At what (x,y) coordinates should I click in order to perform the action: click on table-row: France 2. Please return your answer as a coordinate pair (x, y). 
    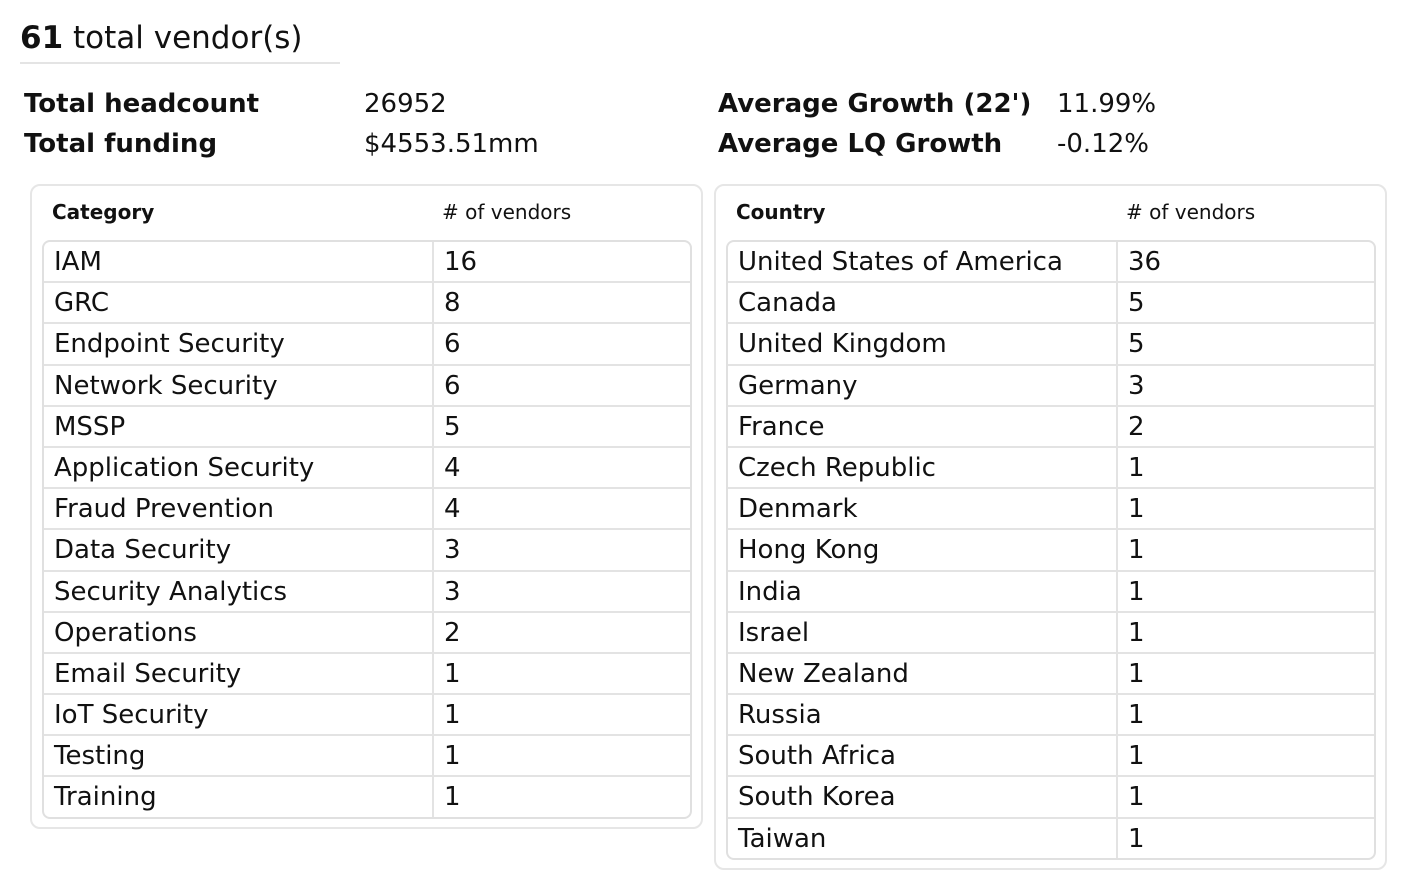
    Looking at the image, I should click on (1051, 427).